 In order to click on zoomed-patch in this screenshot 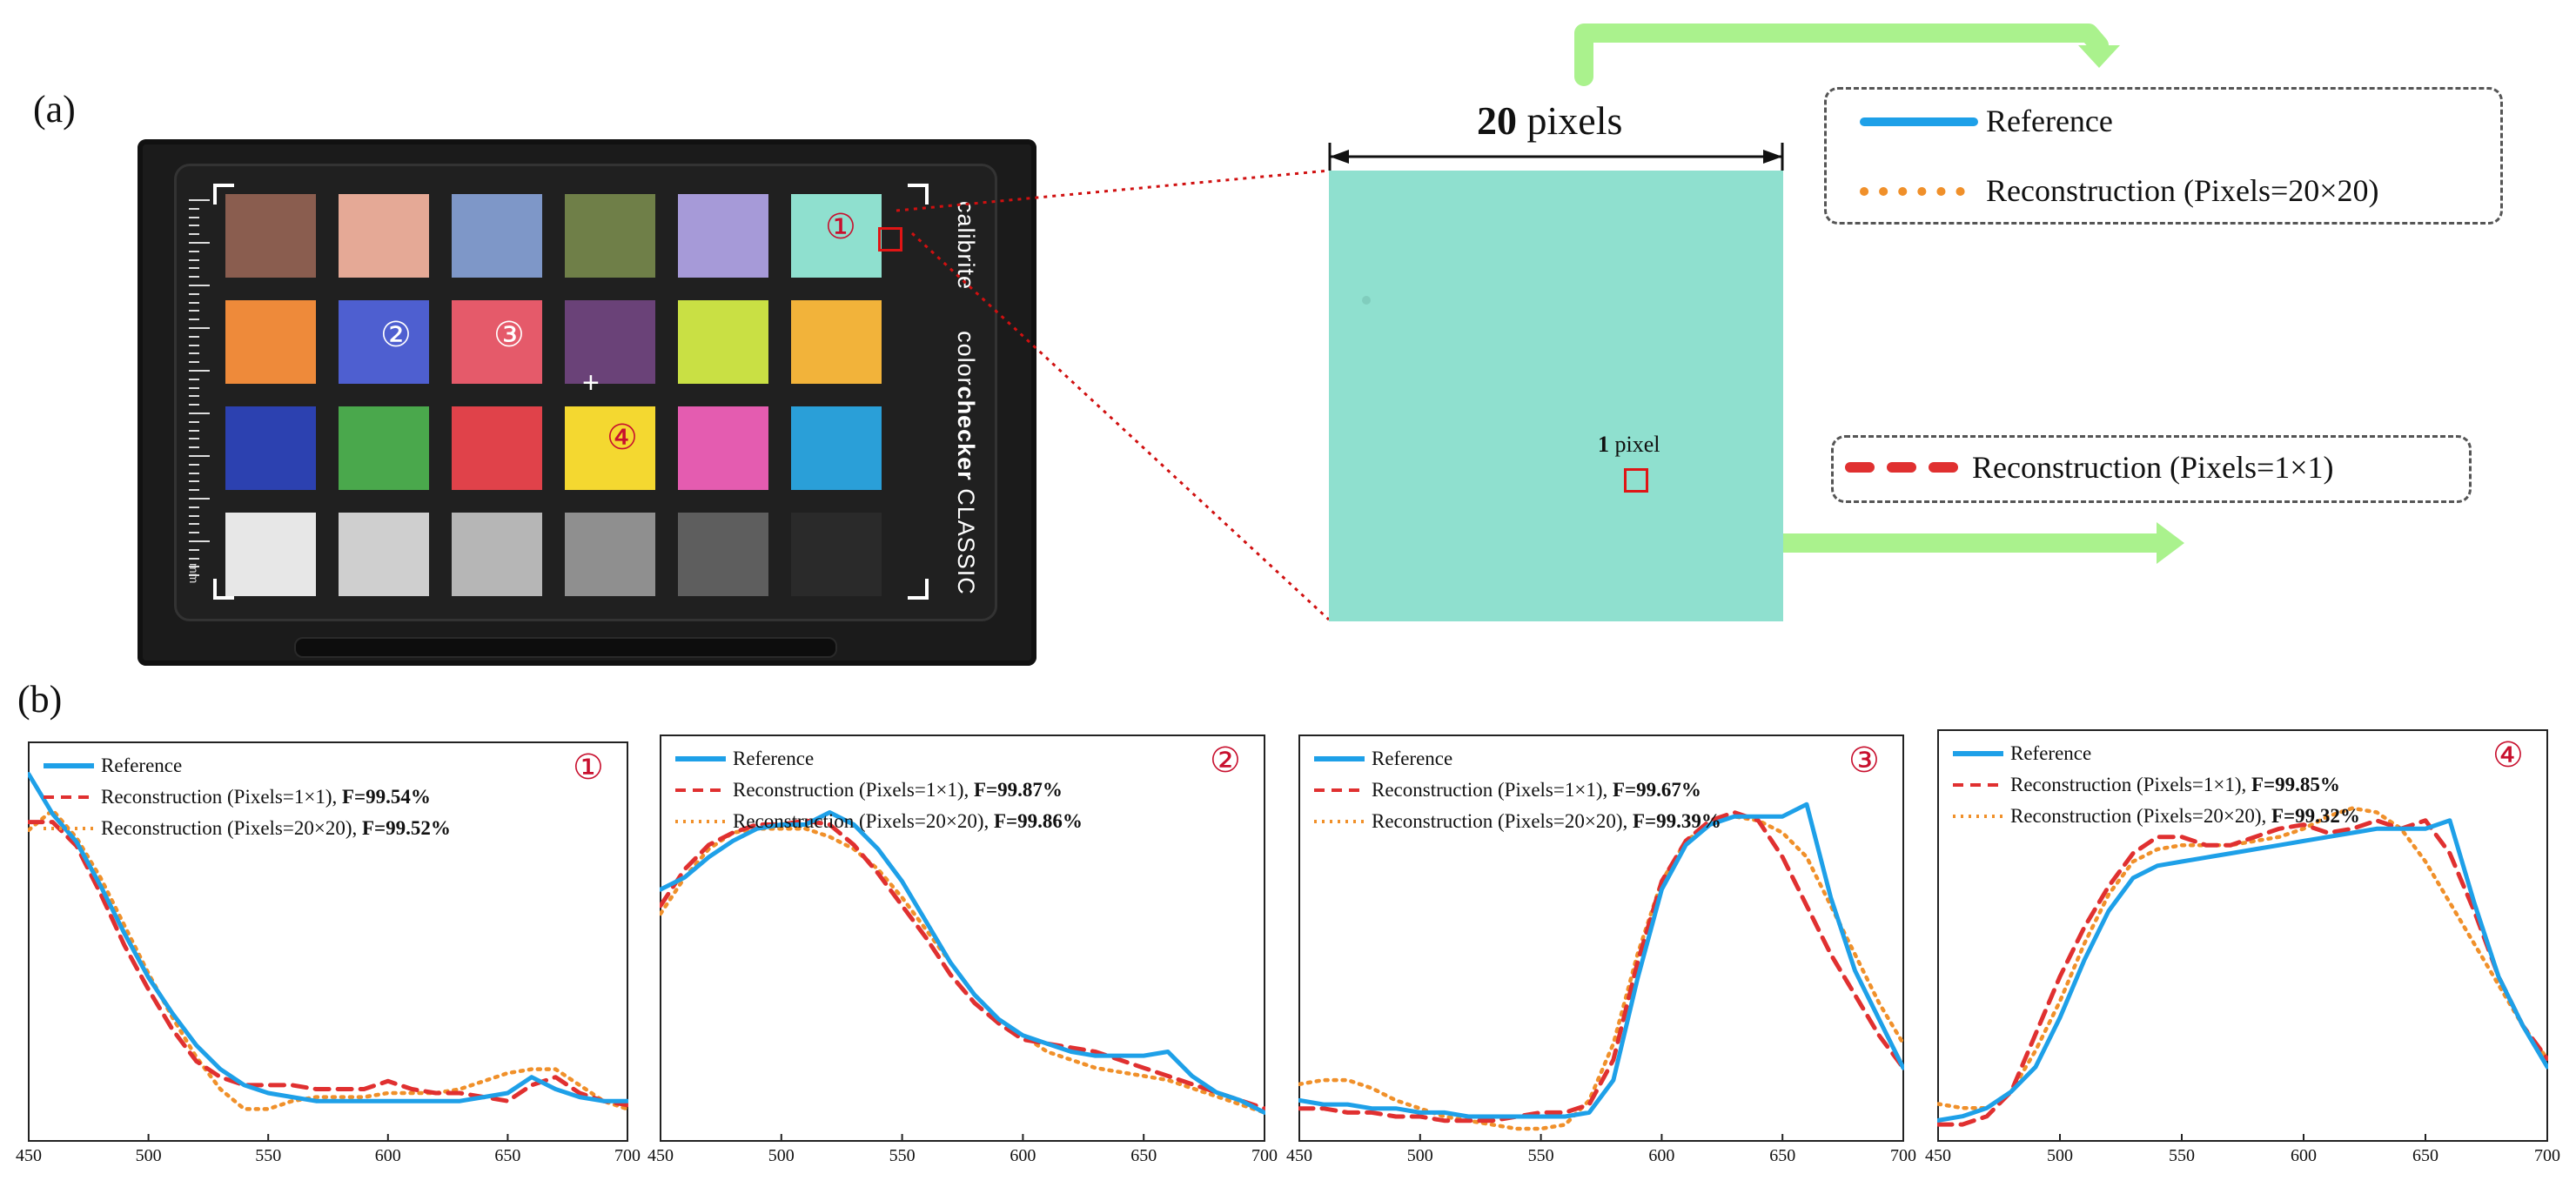, I will do `click(1556, 396)`.